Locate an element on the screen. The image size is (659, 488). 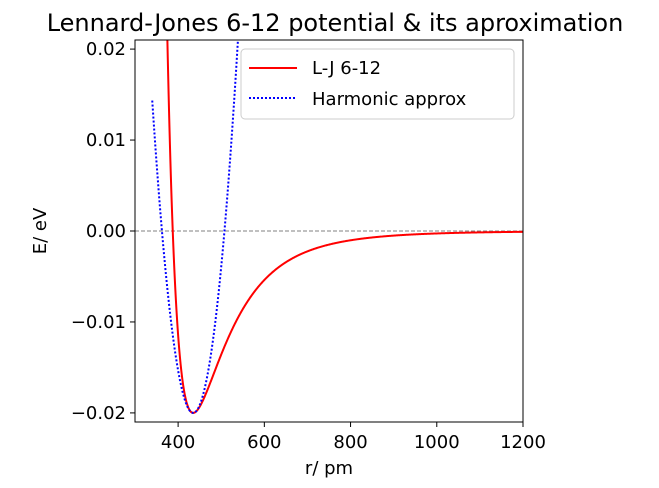
y-tick-label: −0.01 is located at coordinates (98, 322).